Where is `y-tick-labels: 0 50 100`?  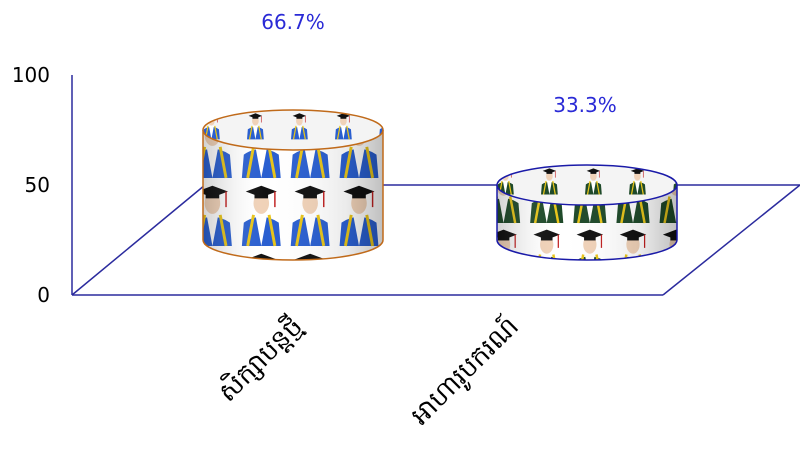 y-tick-labels: 0 50 100 is located at coordinates (31, 185).